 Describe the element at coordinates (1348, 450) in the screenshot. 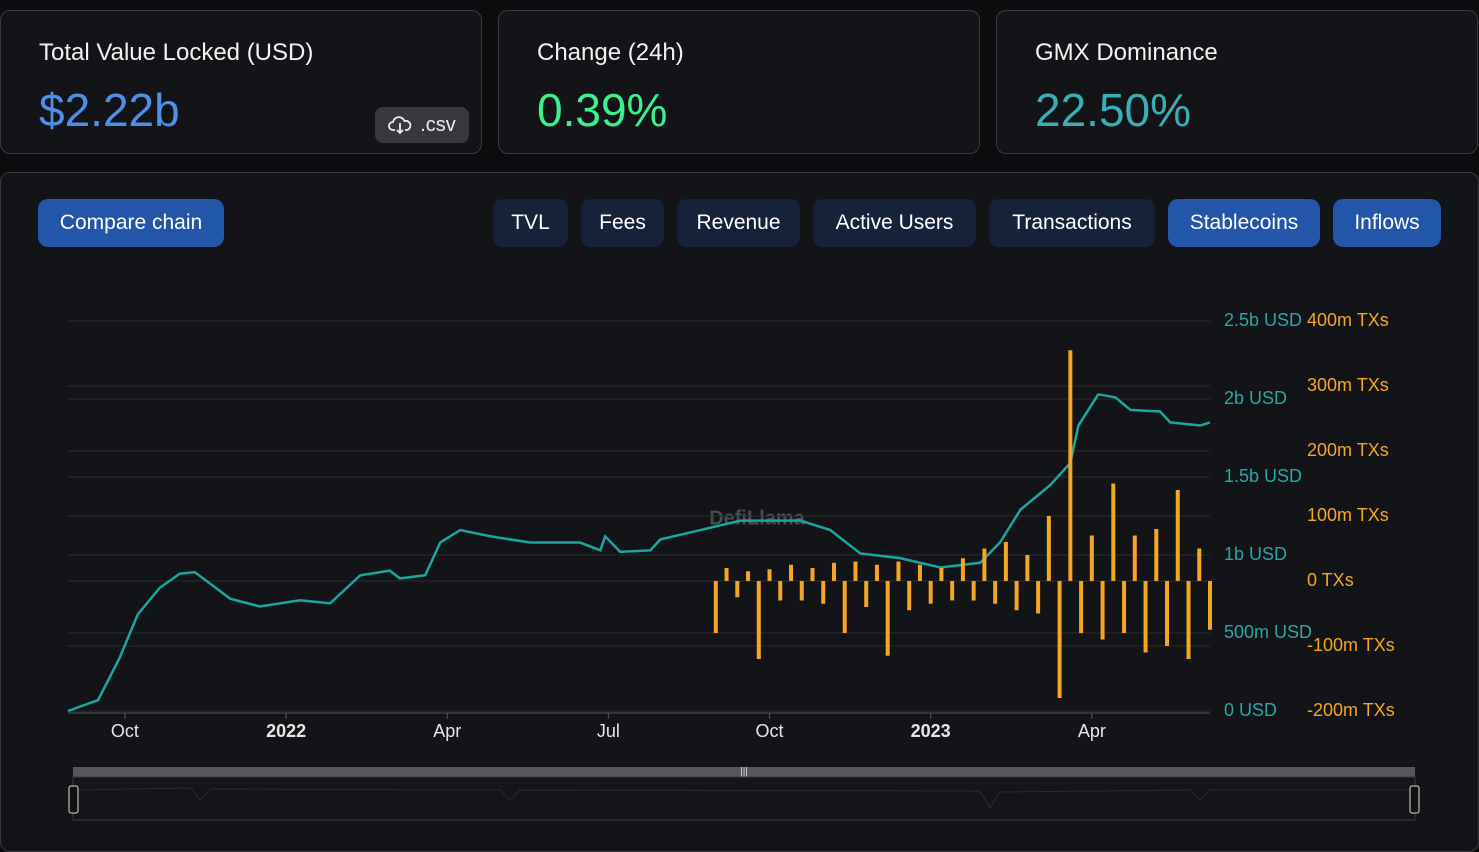

I see `y2-tick-label: 200m TXs` at that location.